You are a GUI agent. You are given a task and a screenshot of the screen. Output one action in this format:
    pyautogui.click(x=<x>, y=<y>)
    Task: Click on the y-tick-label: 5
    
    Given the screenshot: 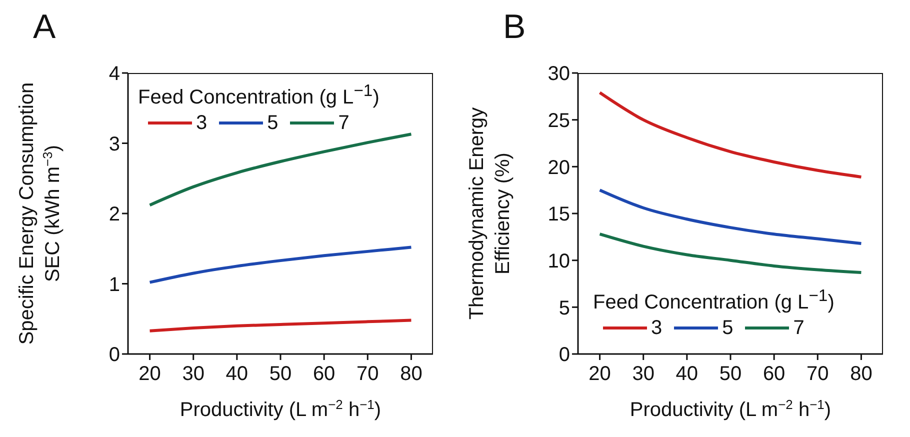 What is the action you would take?
    pyautogui.click(x=564, y=308)
    